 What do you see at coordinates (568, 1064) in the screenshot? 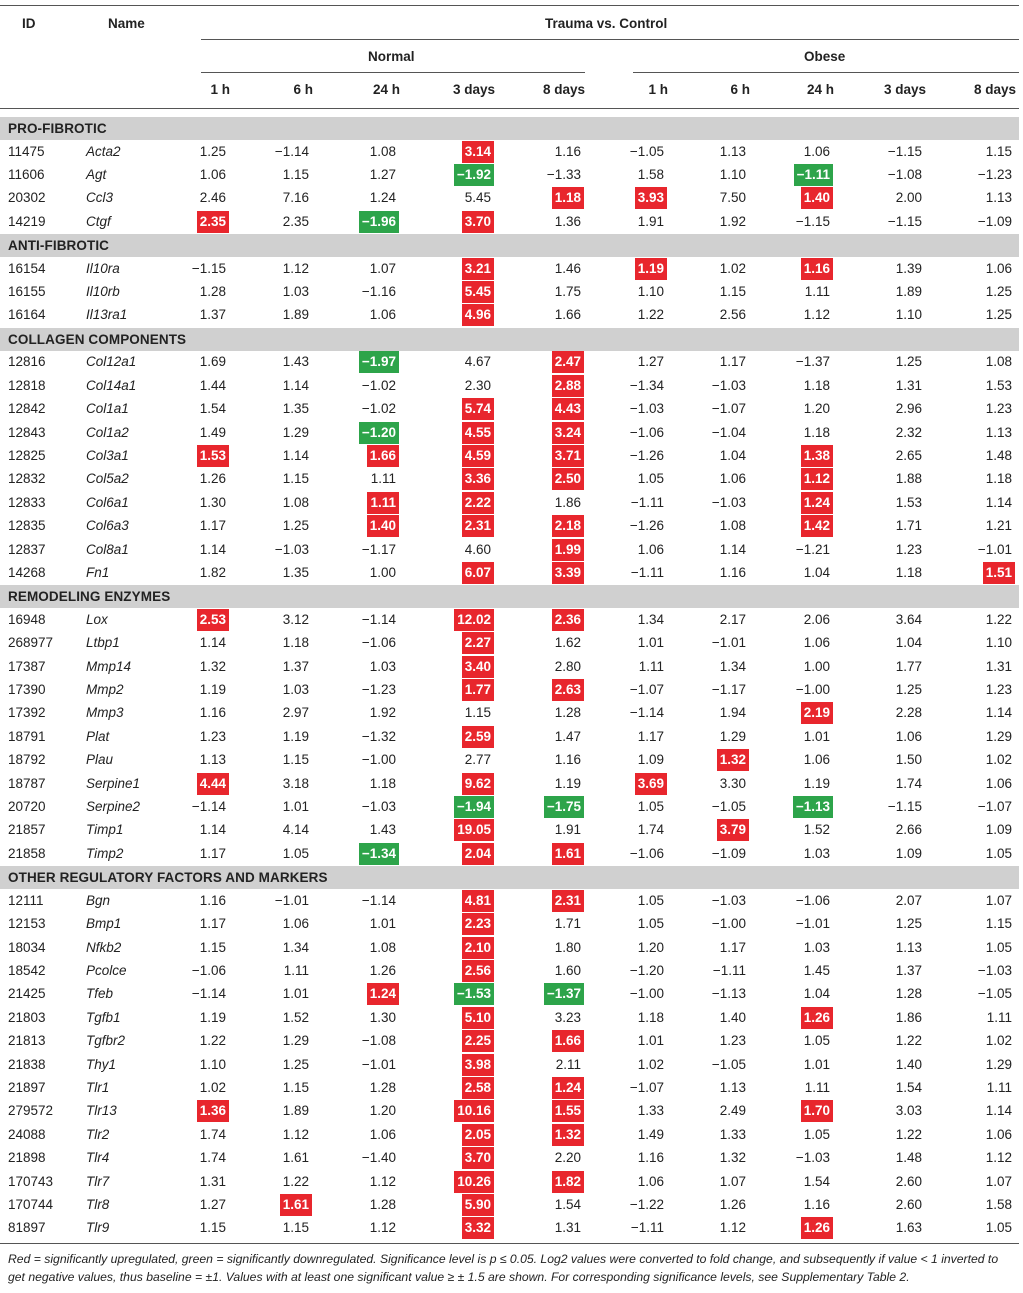
I see `value-cell: 2.11` at bounding box center [568, 1064].